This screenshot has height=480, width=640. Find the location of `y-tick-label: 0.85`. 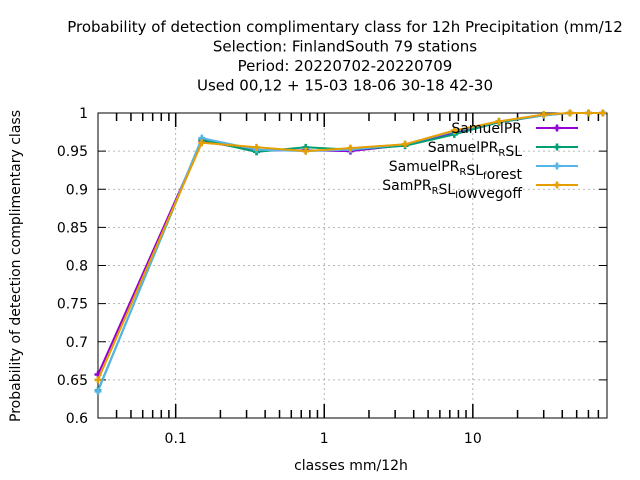

y-tick-label: 0.85 is located at coordinates (72, 228).